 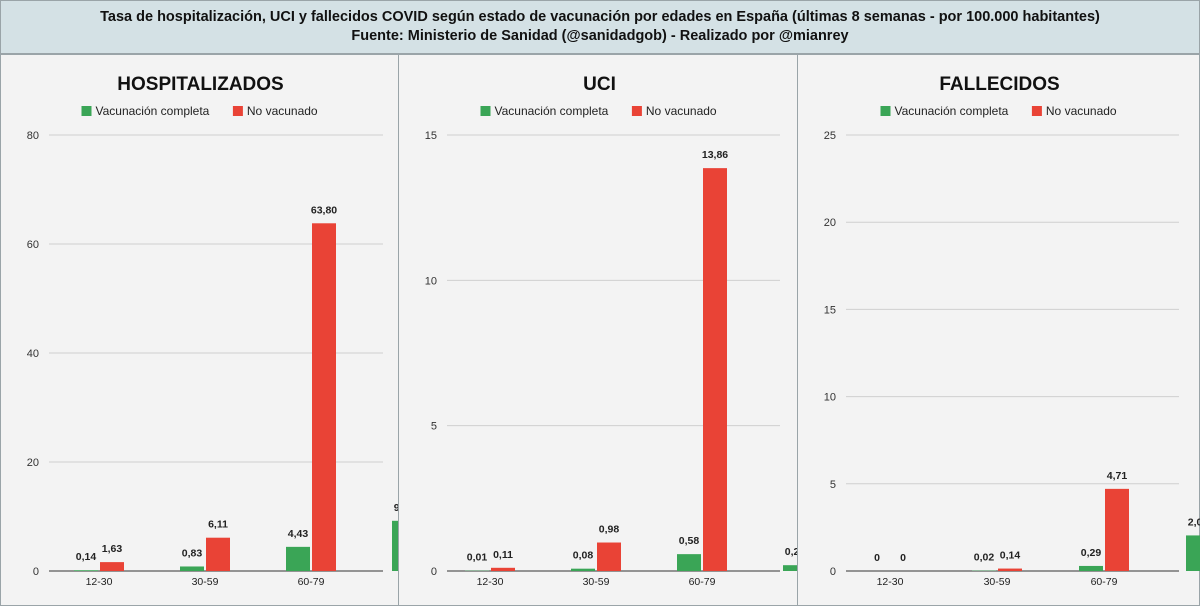 I want to click on data-label: 0,20, so click(x=792, y=552).